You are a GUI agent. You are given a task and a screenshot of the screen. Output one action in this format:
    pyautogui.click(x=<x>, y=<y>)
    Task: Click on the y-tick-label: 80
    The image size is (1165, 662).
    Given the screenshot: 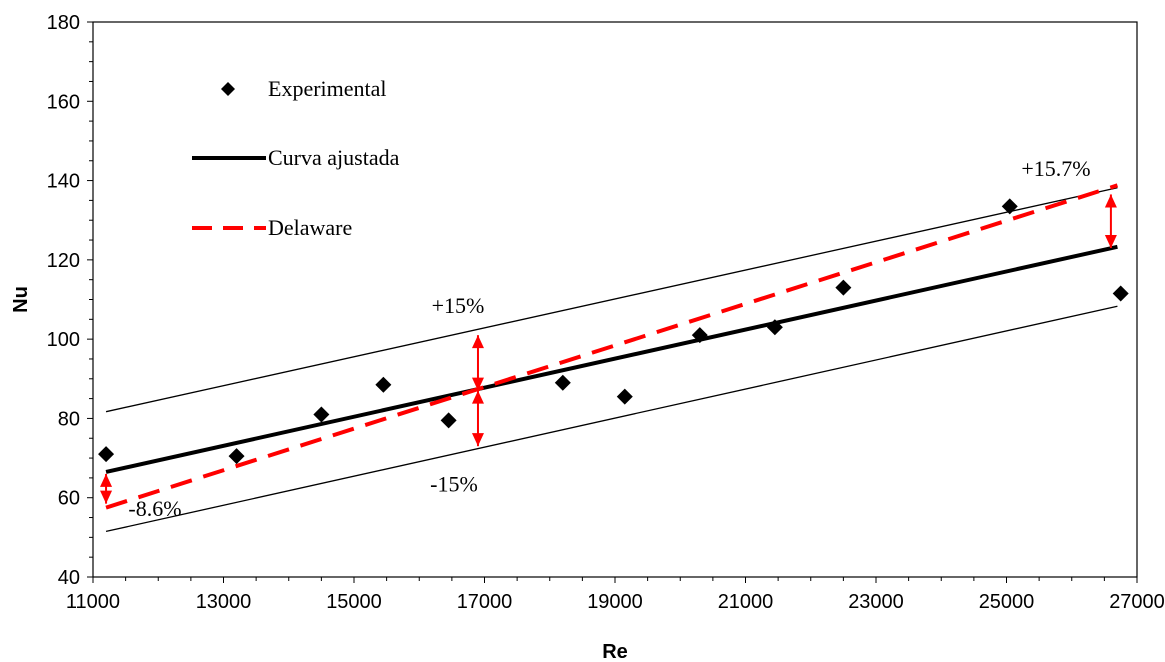 What is the action you would take?
    pyautogui.click(x=69, y=419)
    